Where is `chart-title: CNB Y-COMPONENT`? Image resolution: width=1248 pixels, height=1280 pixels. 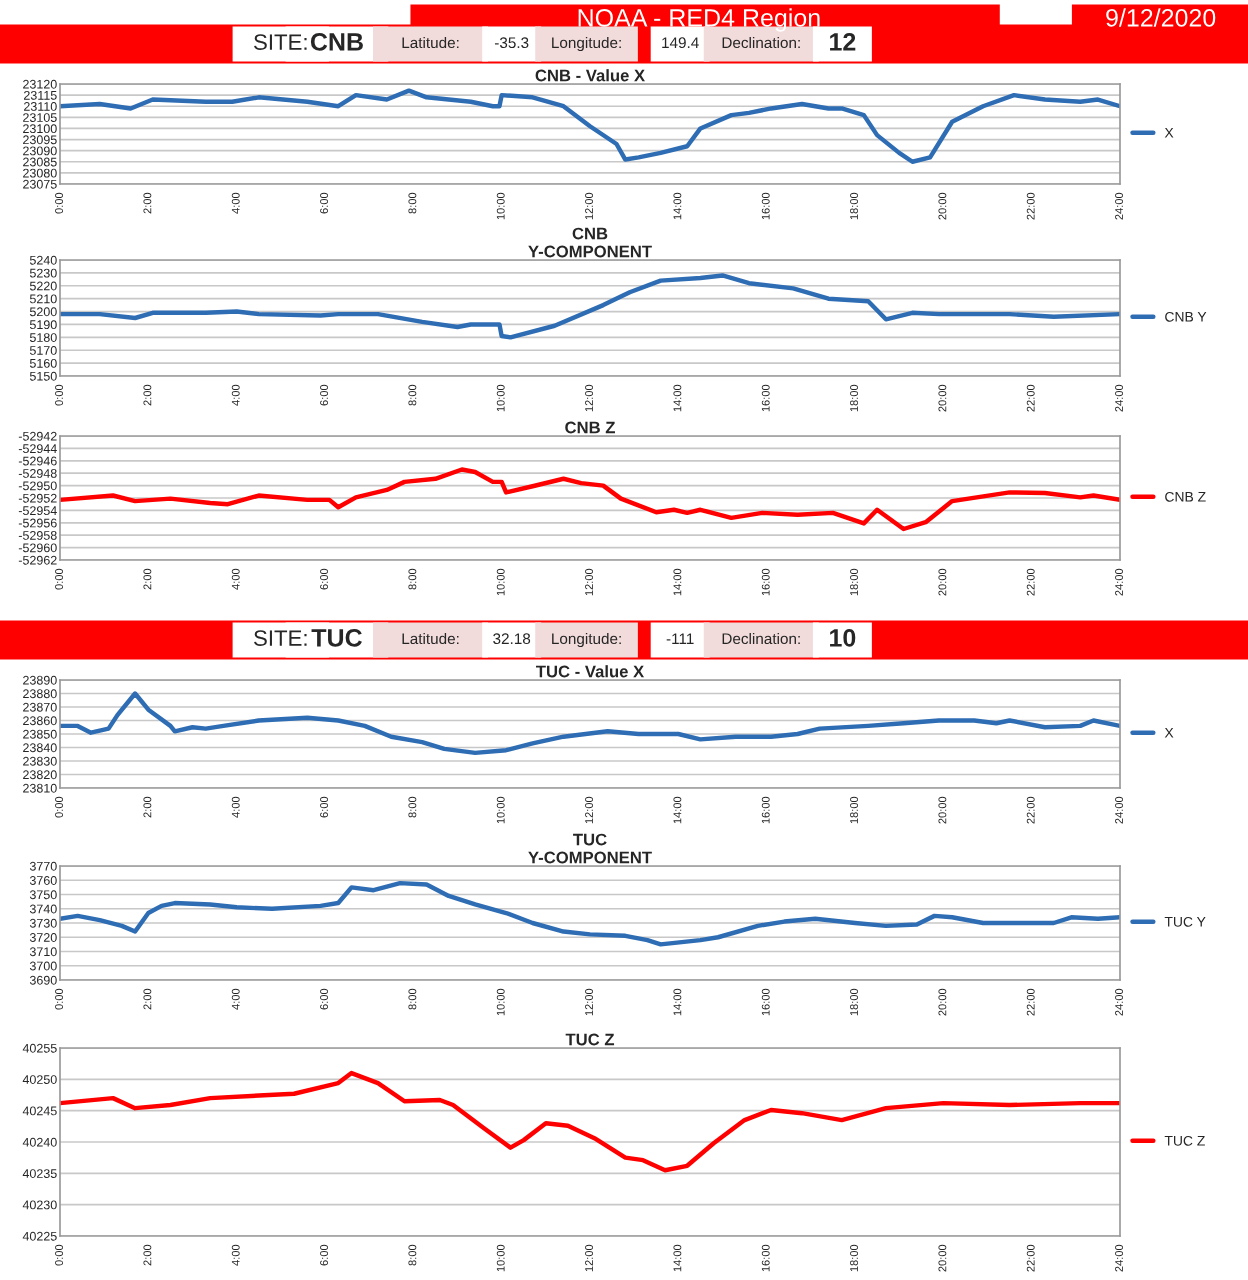 chart-title: CNB Y-COMPONENT is located at coordinates (590, 242).